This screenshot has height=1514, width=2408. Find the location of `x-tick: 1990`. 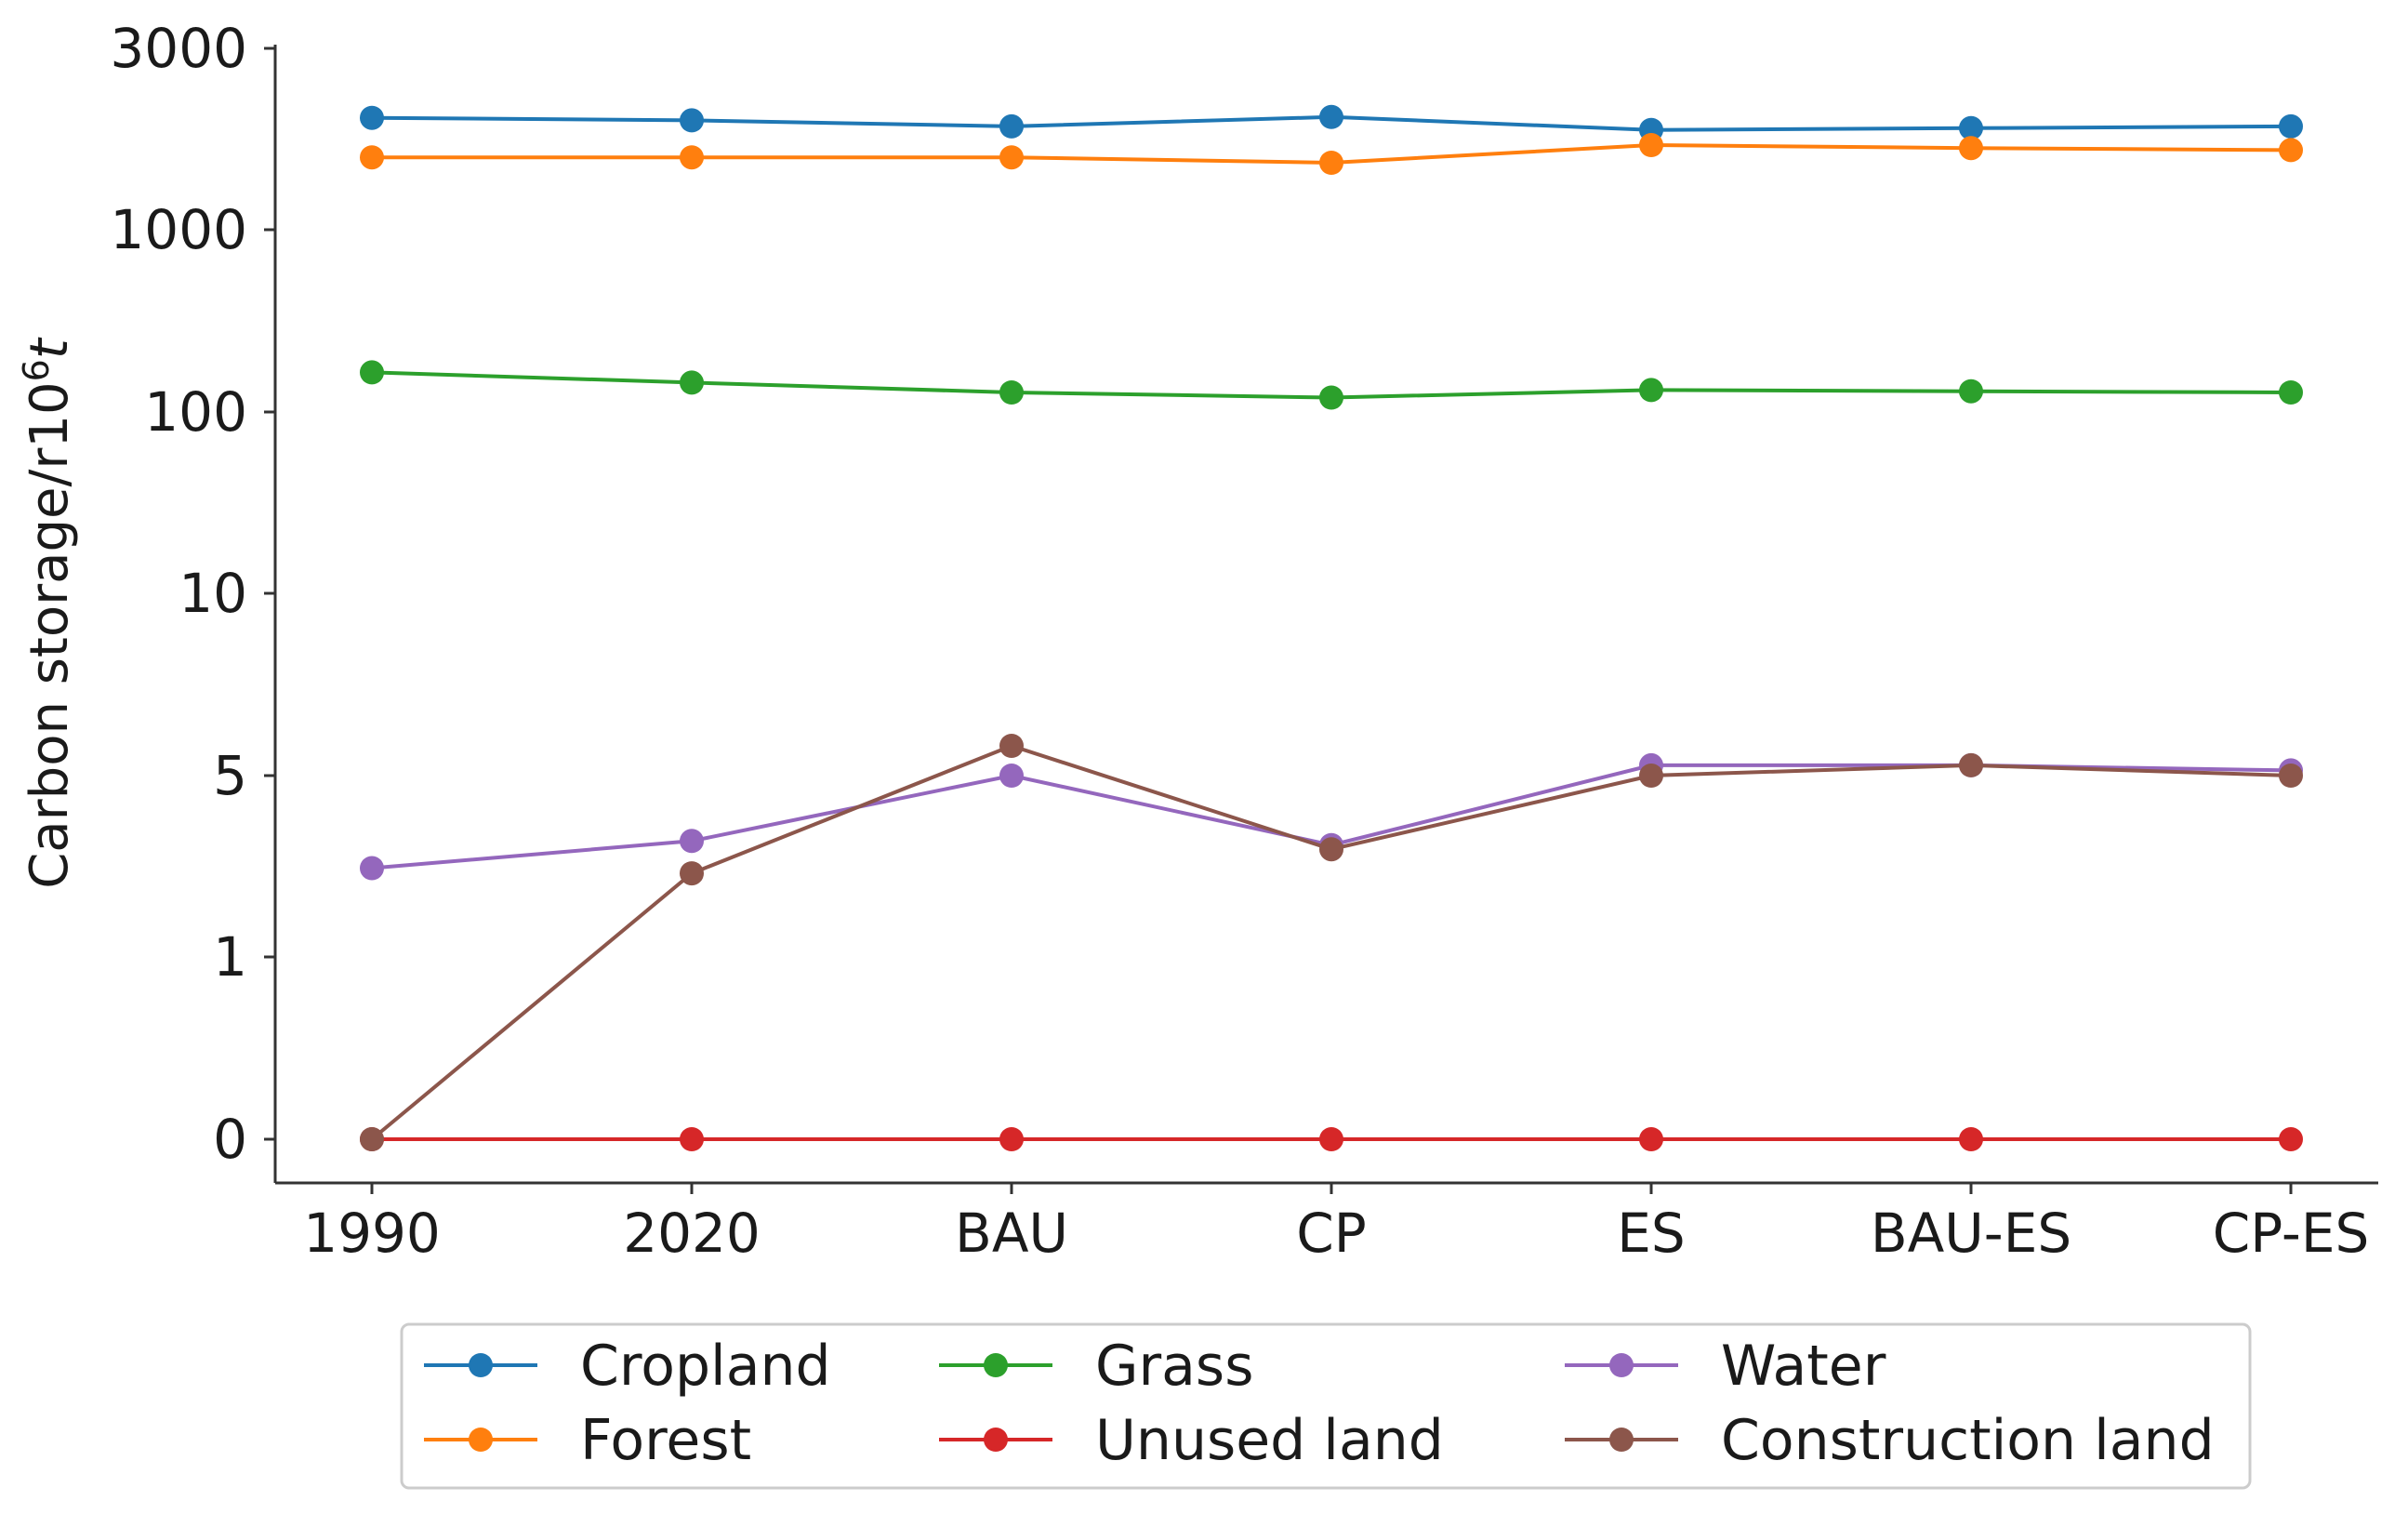

x-tick: 1990 is located at coordinates (372, 1224).